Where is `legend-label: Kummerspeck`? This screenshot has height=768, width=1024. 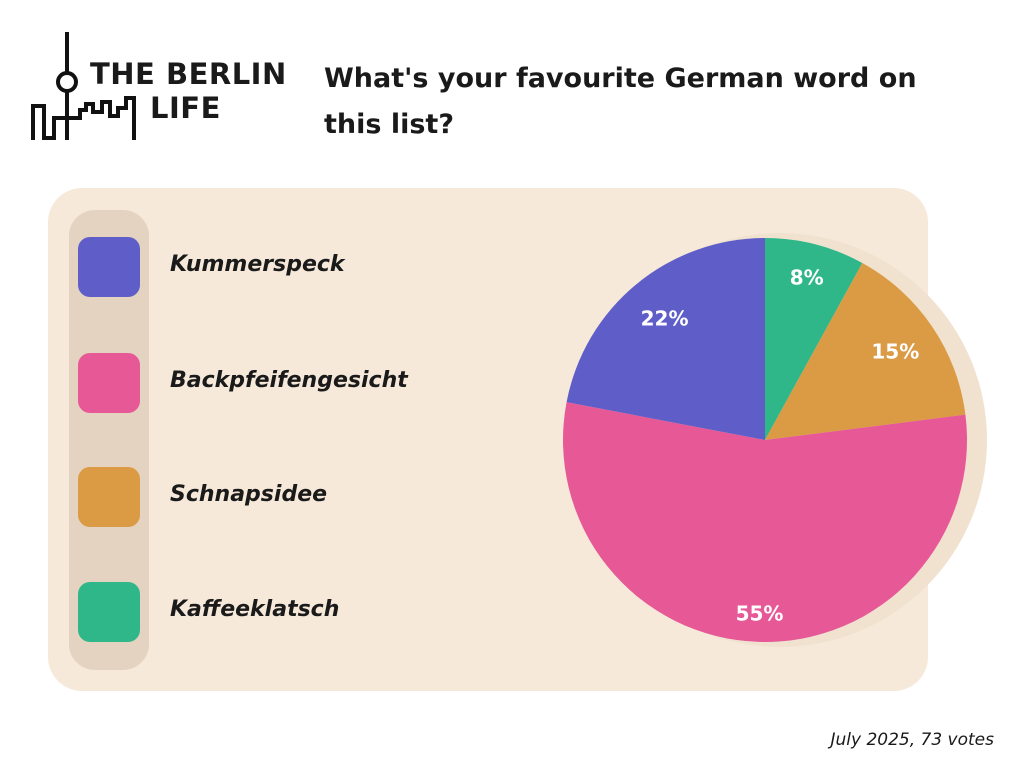 legend-label: Kummerspeck is located at coordinates (257, 264).